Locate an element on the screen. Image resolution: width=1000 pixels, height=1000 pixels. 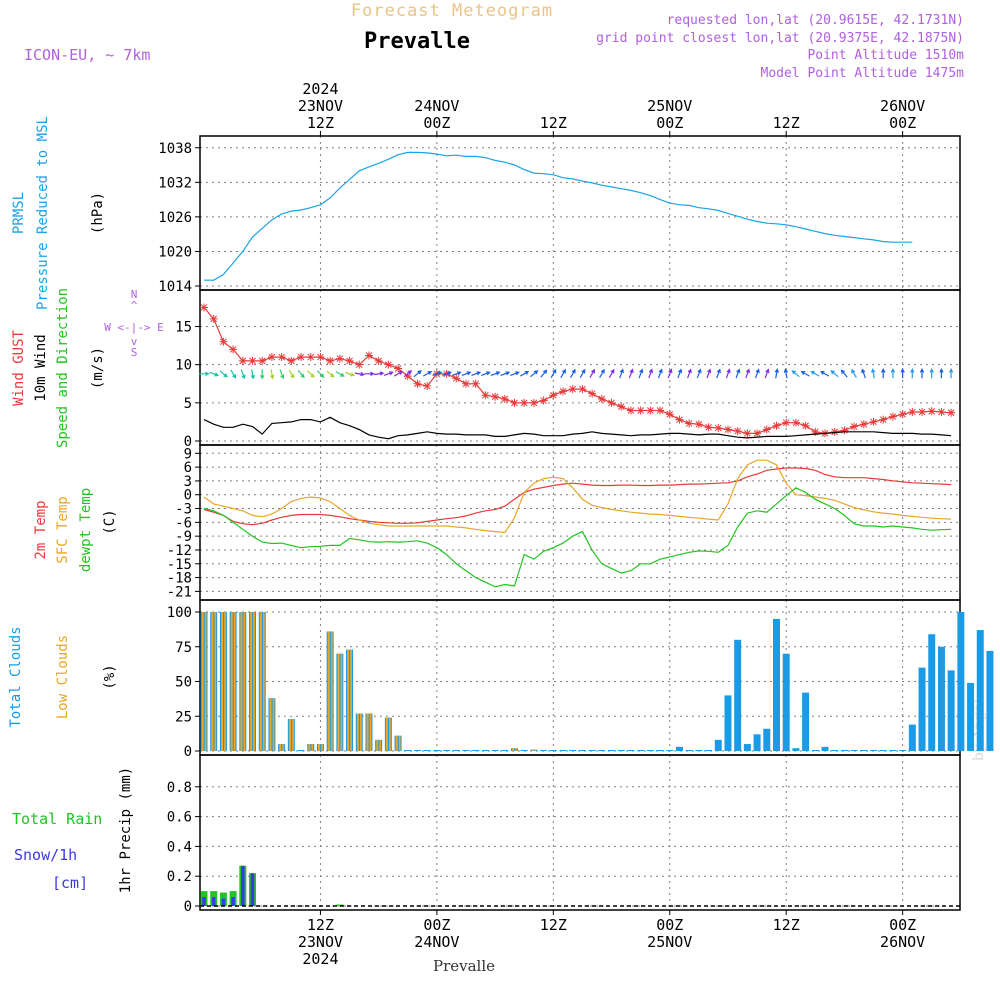
dewpt-label: dewpt Temp is located at coordinates (86, 530).